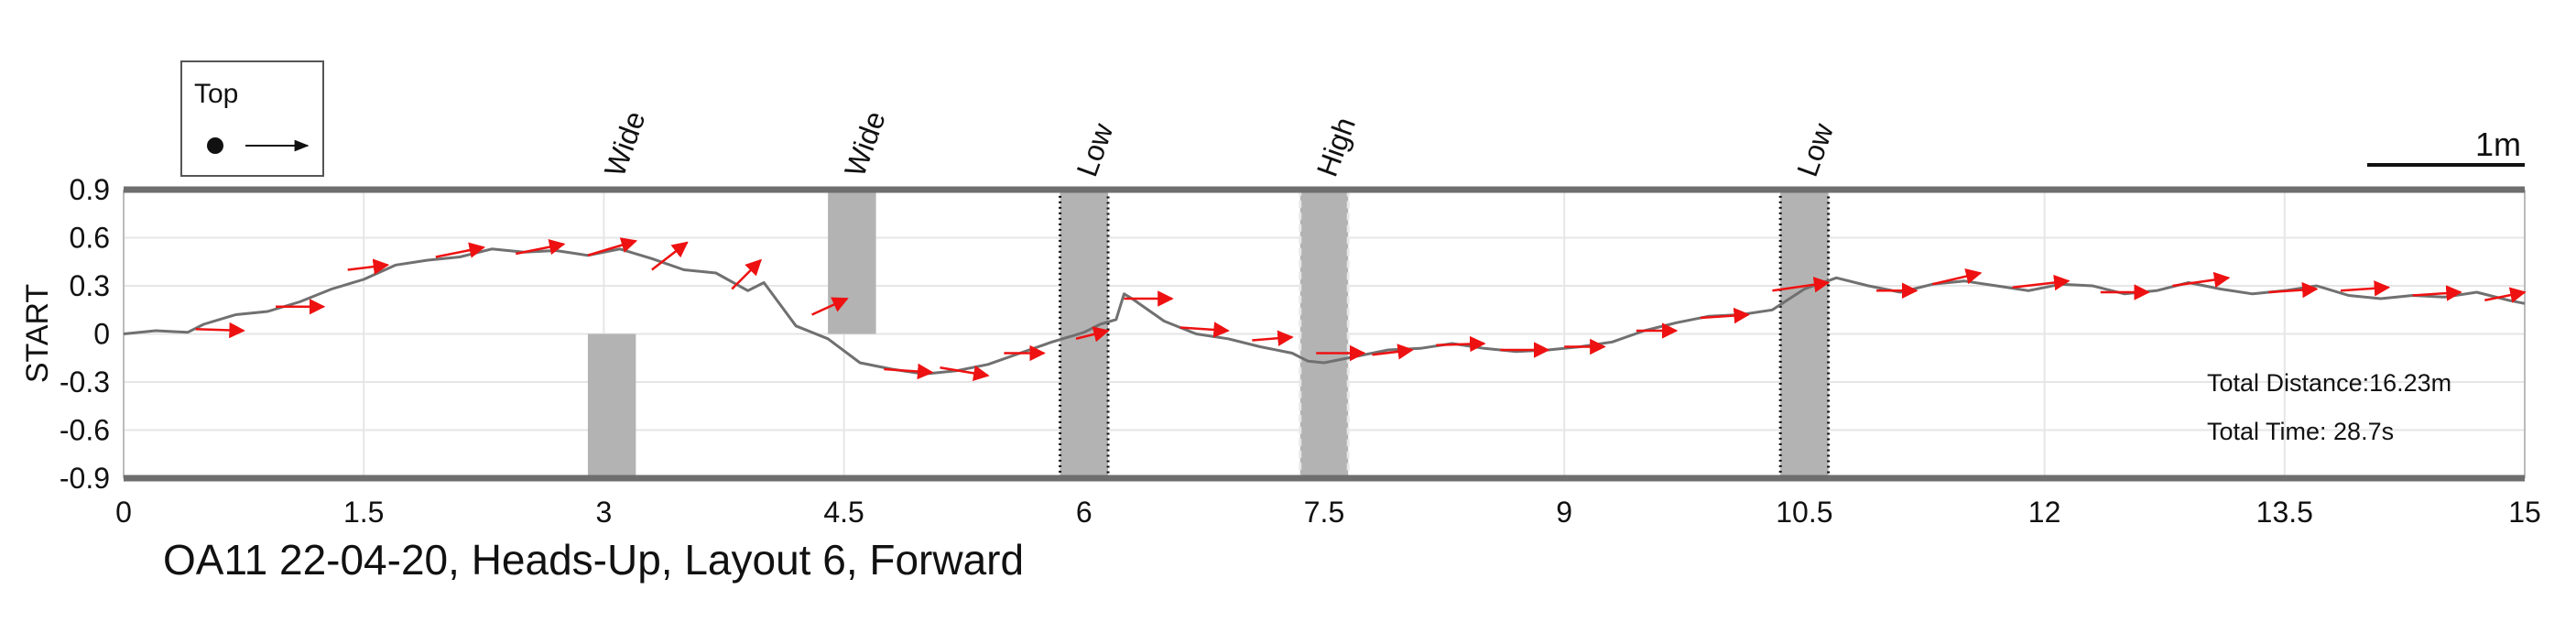 The width and height of the screenshot is (2576, 644). Describe the element at coordinates (1815, 149) in the screenshot. I see `obstacle-label-5: Low` at that location.